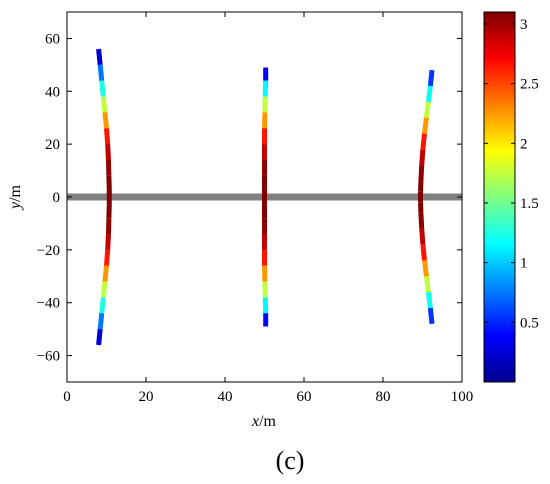 Image resolution: width=550 pixels, height=484 pixels. Describe the element at coordinates (57, 198) in the screenshot. I see `y-tick-label: 0` at that location.